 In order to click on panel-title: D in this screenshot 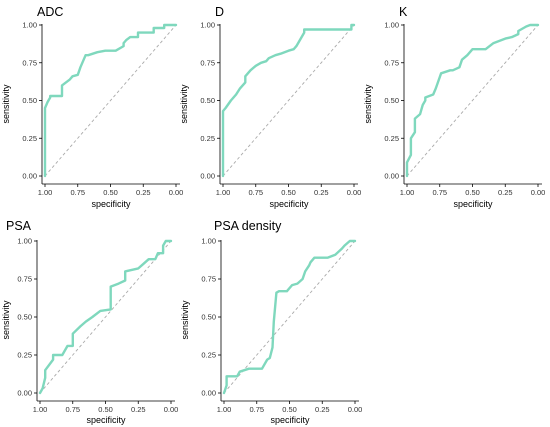, I will do `click(219, 12)`.